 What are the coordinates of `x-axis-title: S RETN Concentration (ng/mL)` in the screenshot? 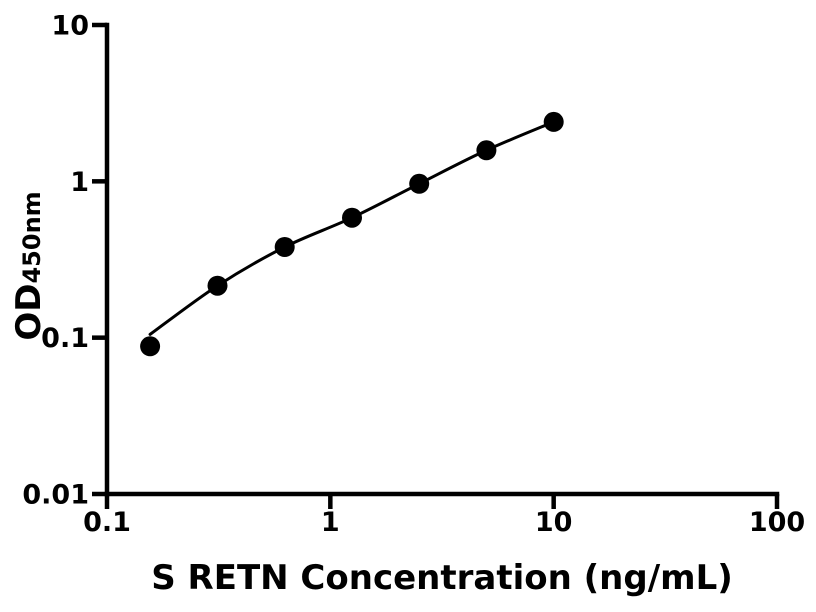 It's located at (442, 578).